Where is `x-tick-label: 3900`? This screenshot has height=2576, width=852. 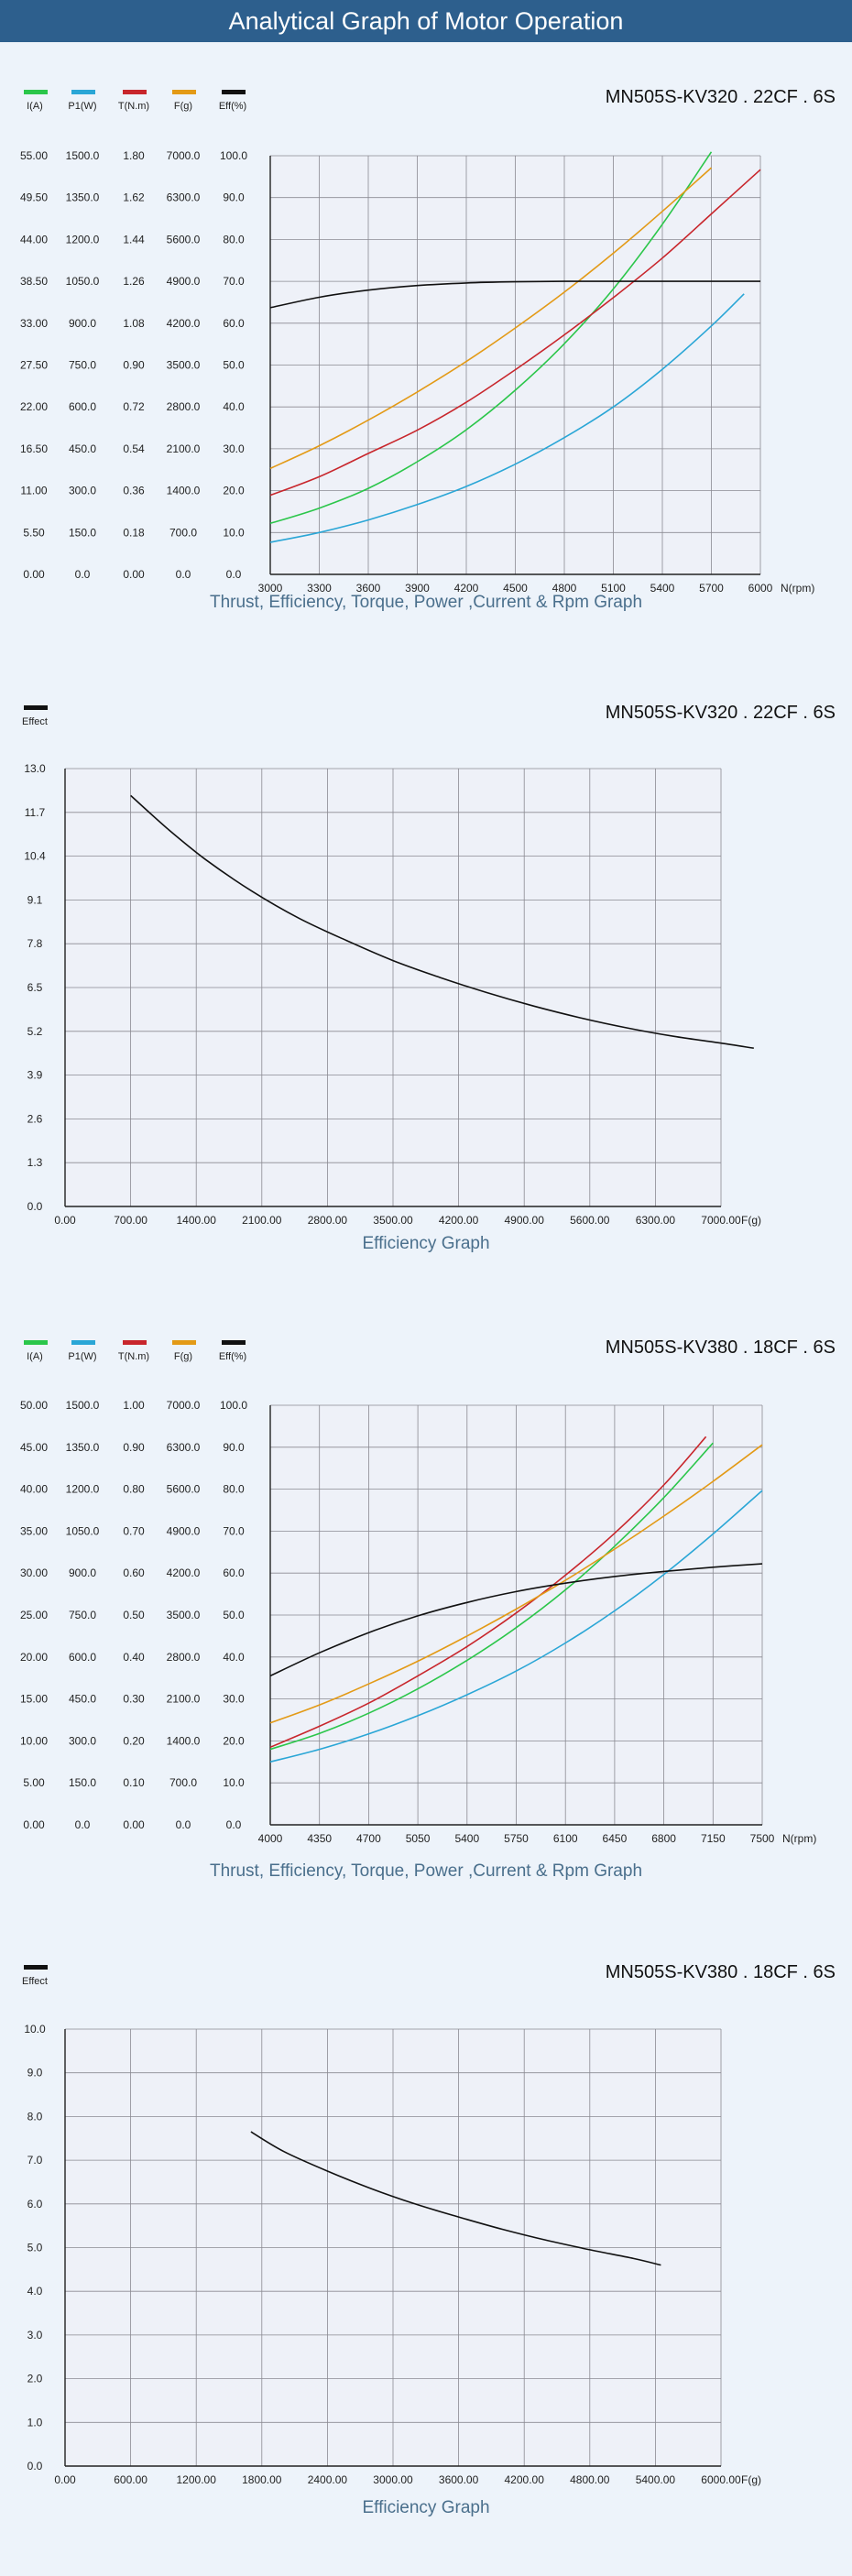
x-tick-label: 3900 is located at coordinates (417, 589).